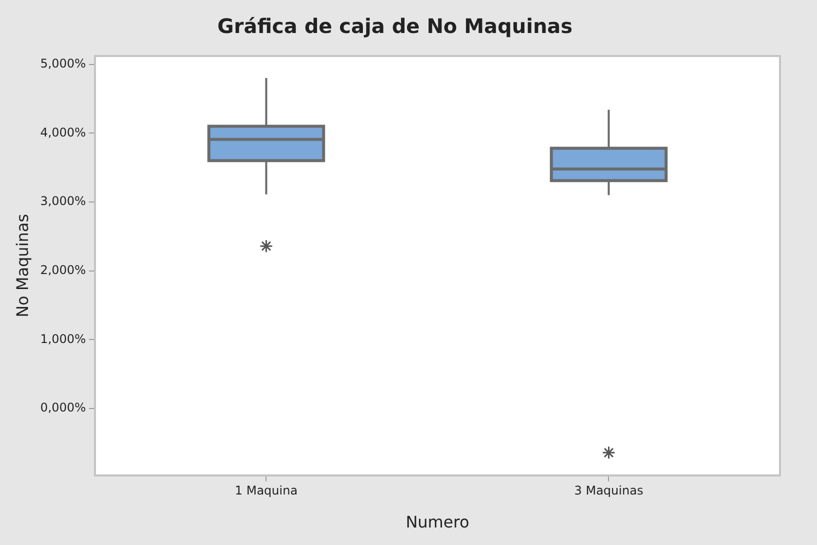  What do you see at coordinates (609, 491) in the screenshot?
I see `x-tick-label: 3 Maquinas` at bounding box center [609, 491].